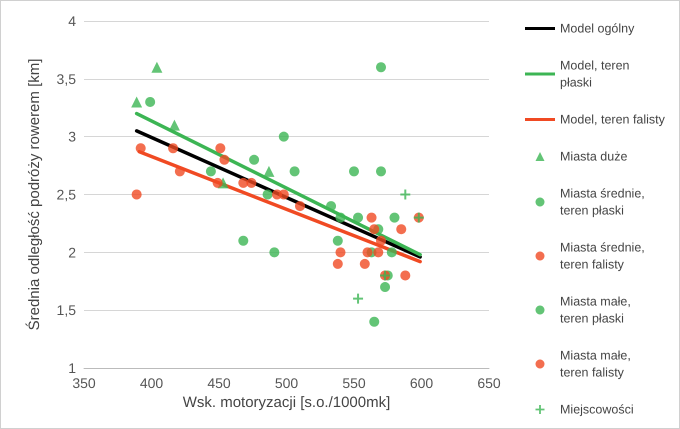 The width and height of the screenshot is (680, 429). What do you see at coordinates (597, 409) in the screenshot?
I see `legend-label: Miejscowości` at bounding box center [597, 409].